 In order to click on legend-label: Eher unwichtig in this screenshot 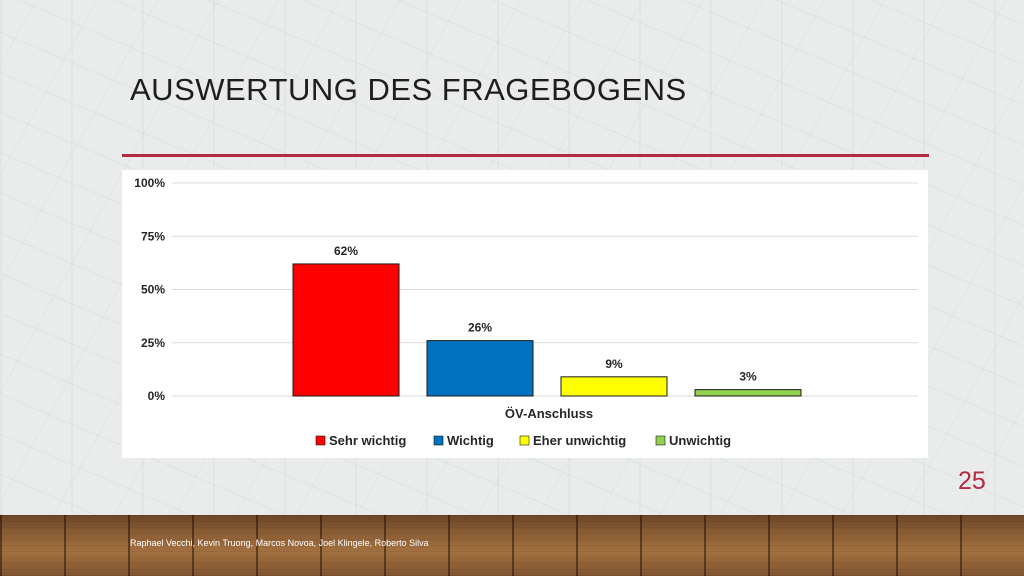, I will do `click(579, 440)`.